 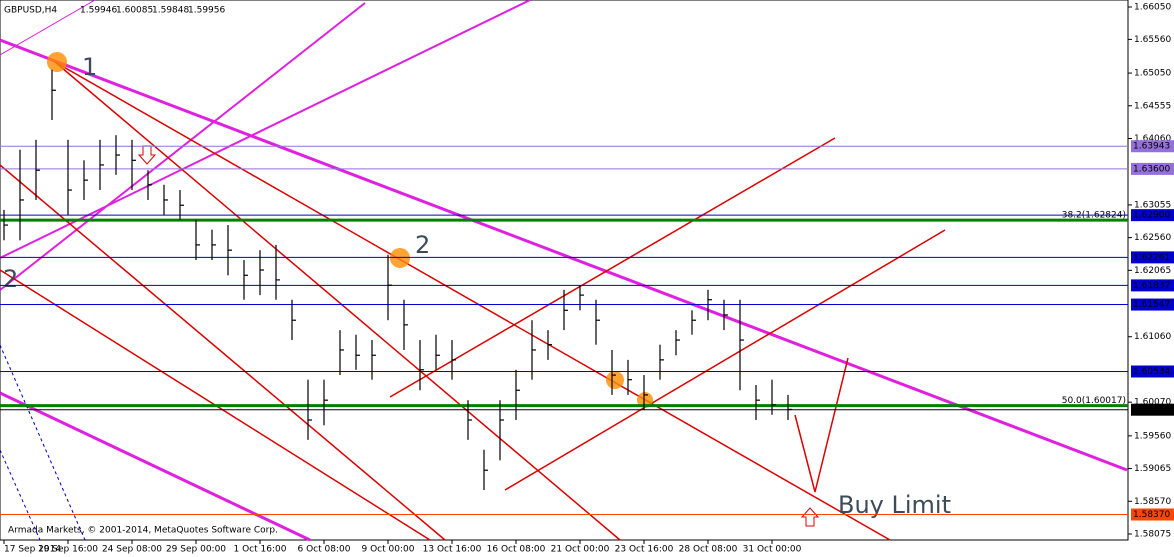 What do you see at coordinates (1152, 502) in the screenshot?
I see `y-tick-label: 1.58570` at bounding box center [1152, 502].